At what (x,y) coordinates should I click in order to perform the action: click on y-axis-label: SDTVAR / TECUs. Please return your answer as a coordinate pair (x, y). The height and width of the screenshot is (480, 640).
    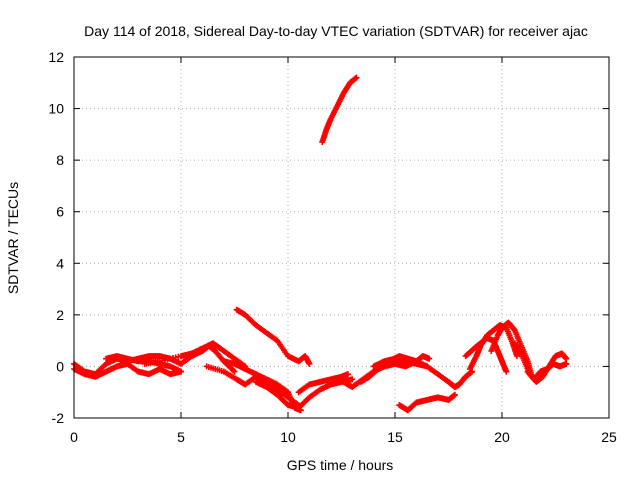
    Looking at the image, I should click on (13, 238).